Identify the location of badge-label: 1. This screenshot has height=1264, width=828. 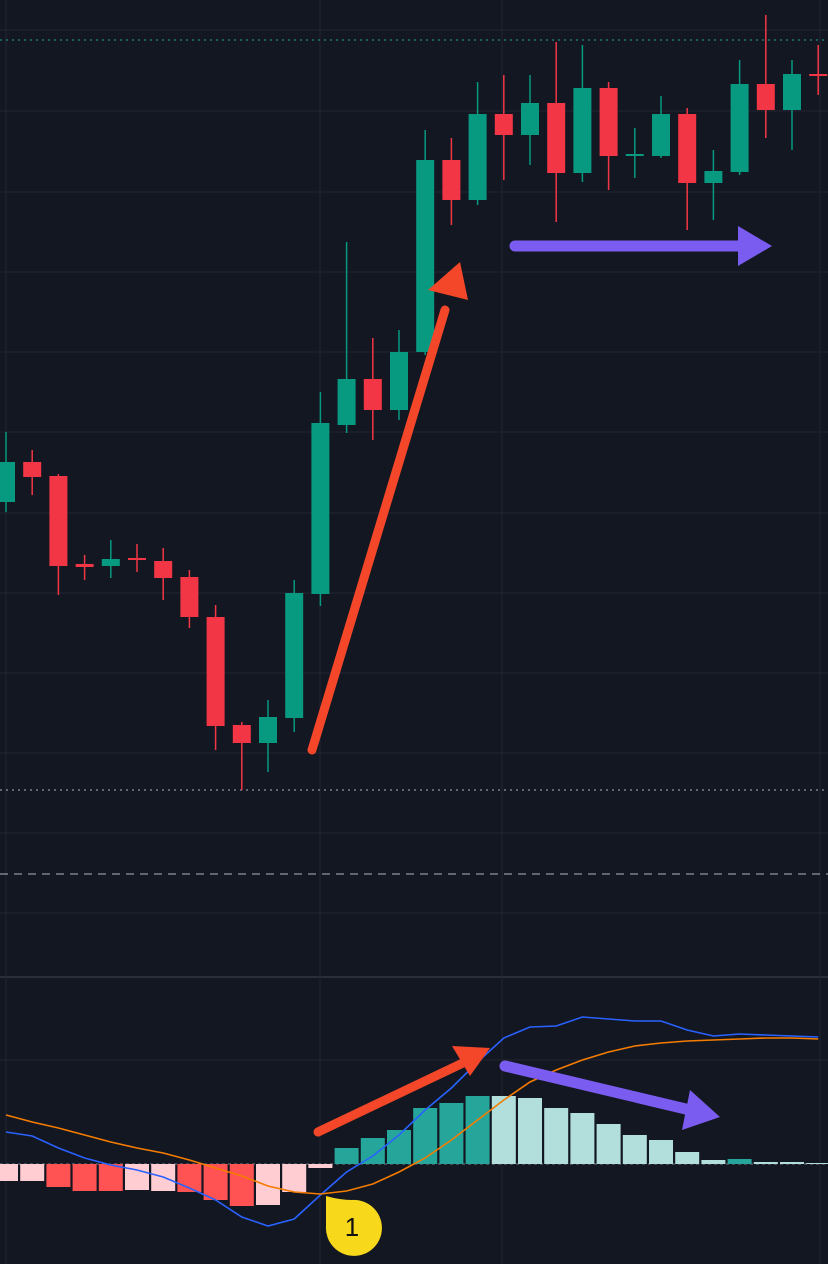
(352, 1227).